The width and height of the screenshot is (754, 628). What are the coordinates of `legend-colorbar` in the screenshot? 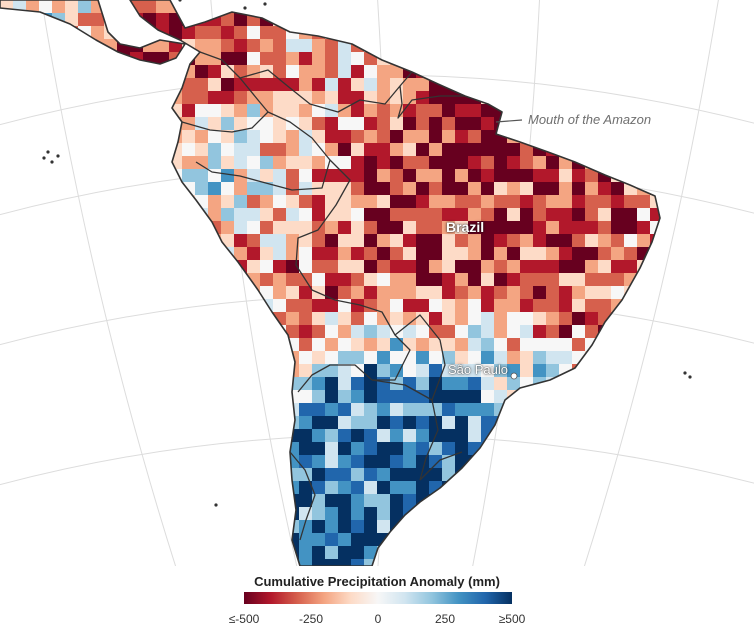 It's located at (378, 598).